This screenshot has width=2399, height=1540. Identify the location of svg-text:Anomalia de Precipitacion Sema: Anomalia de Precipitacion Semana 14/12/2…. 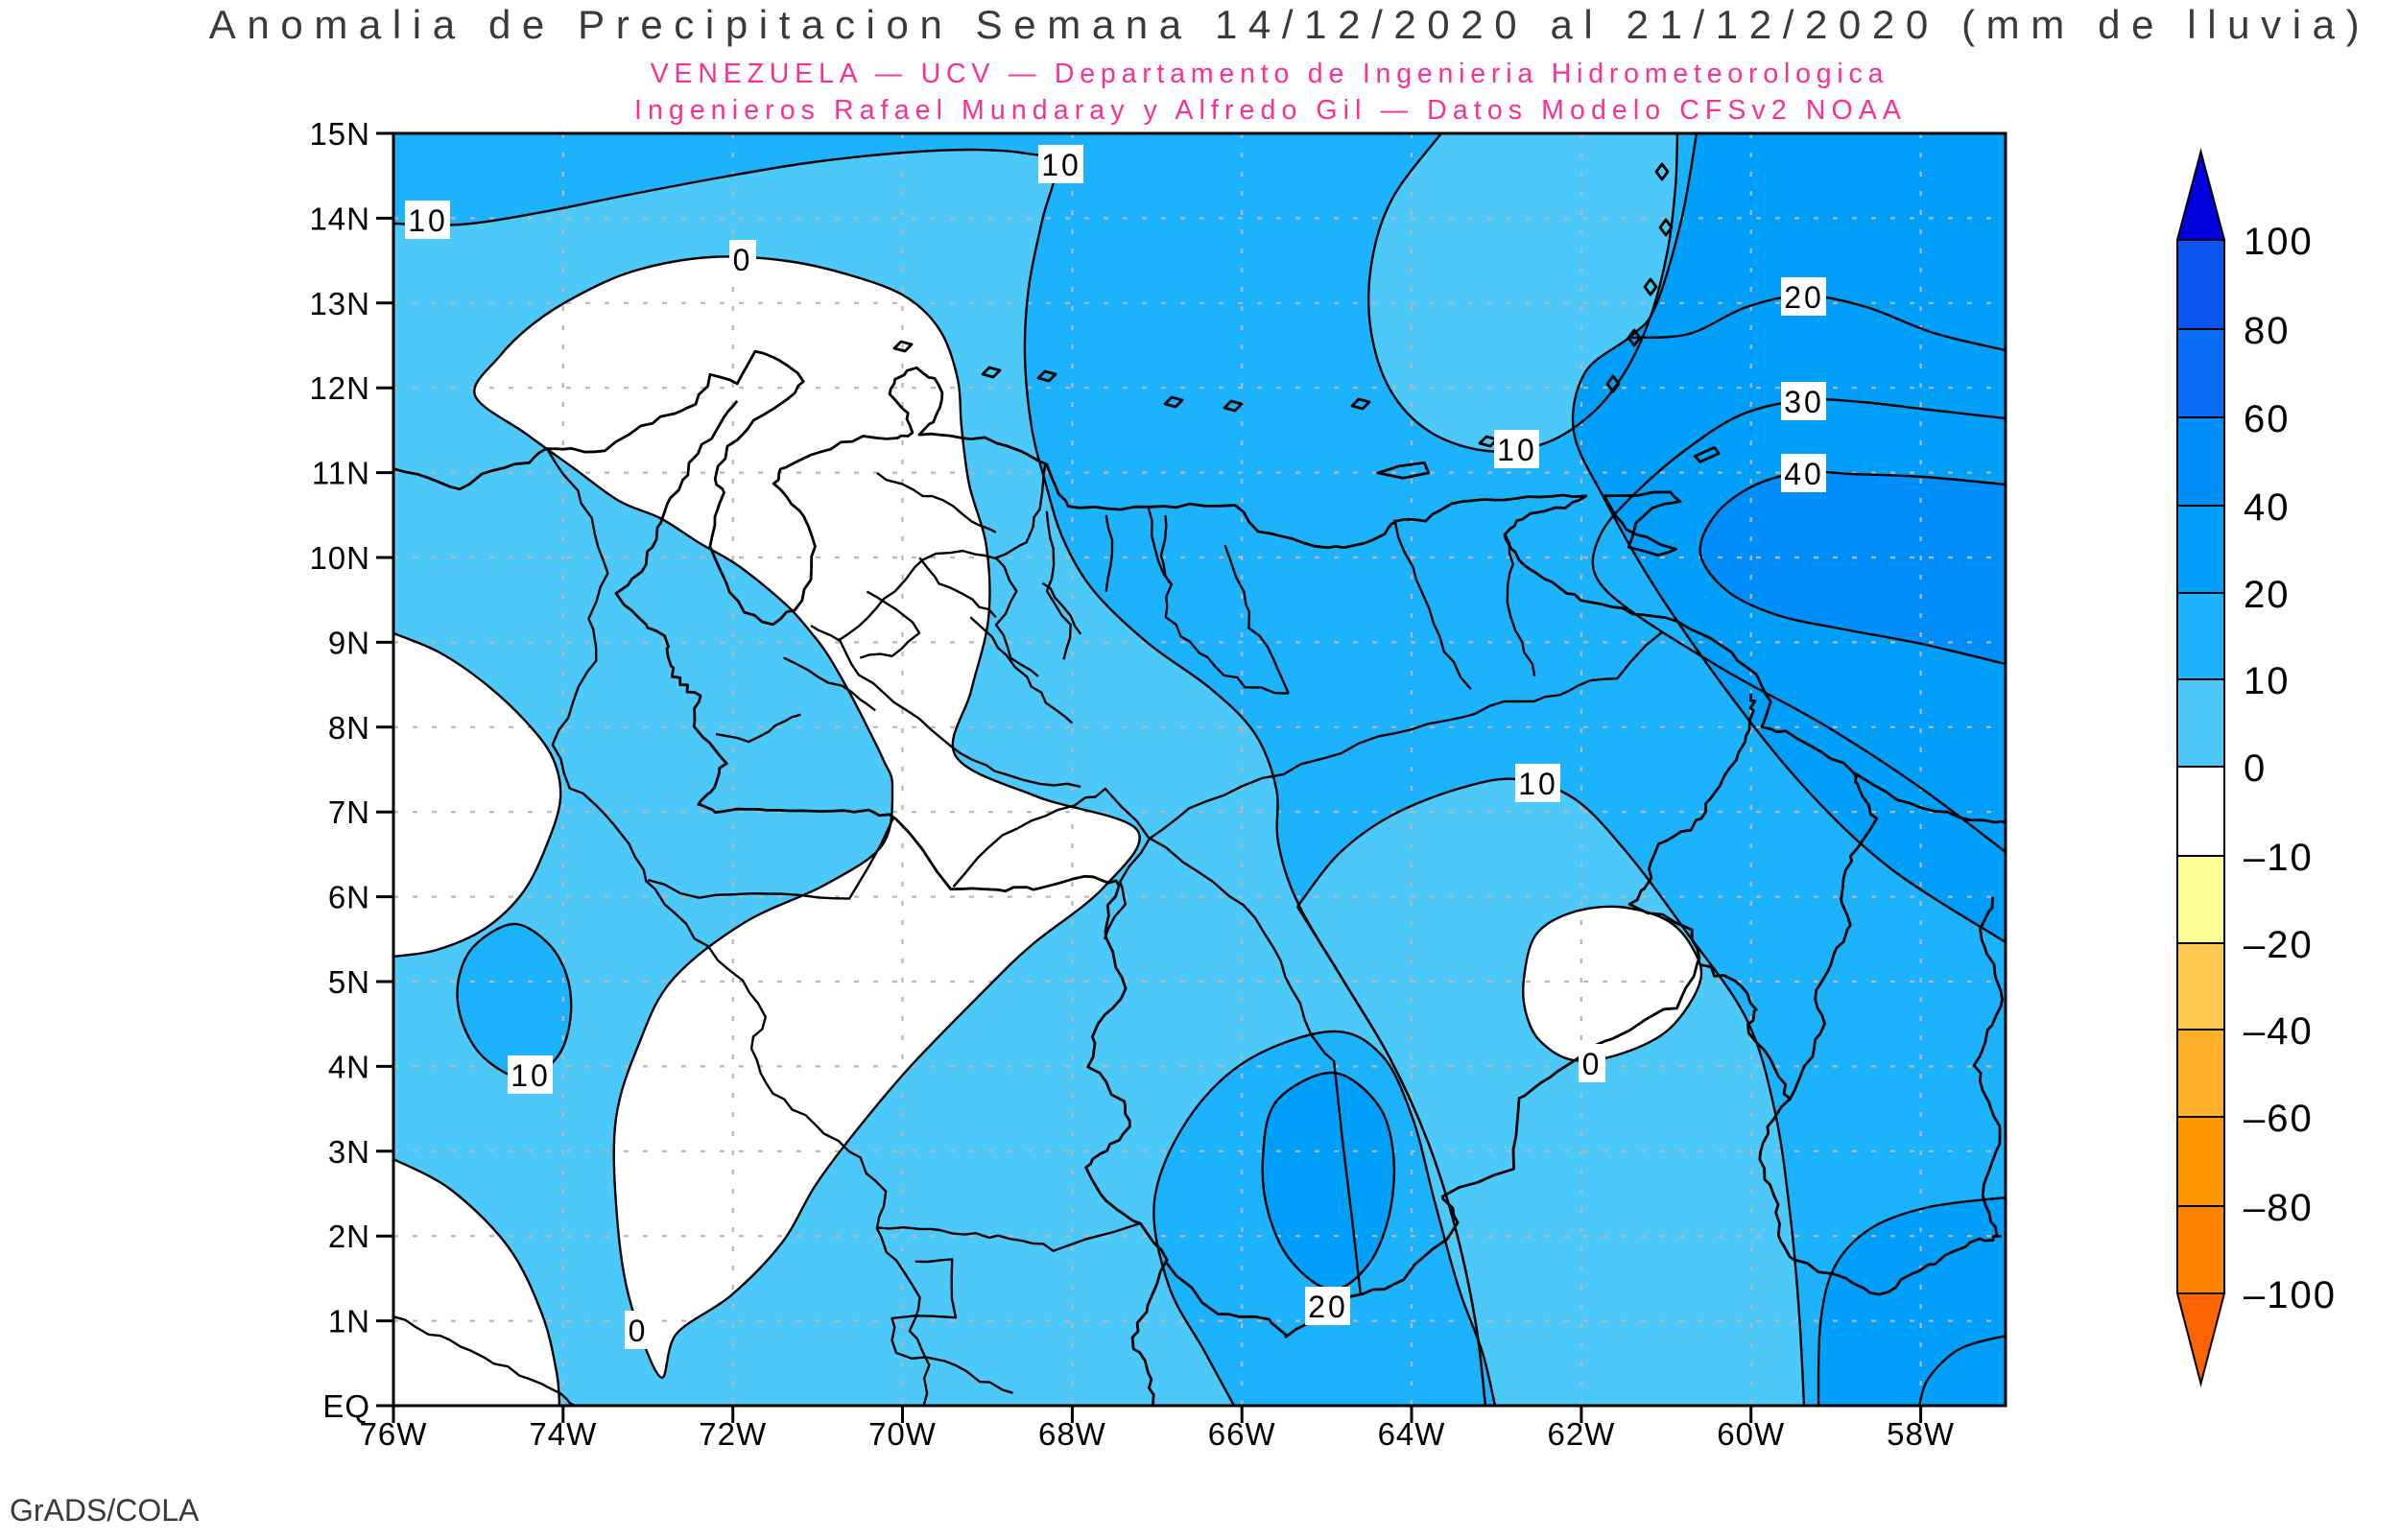
(1289, 24).